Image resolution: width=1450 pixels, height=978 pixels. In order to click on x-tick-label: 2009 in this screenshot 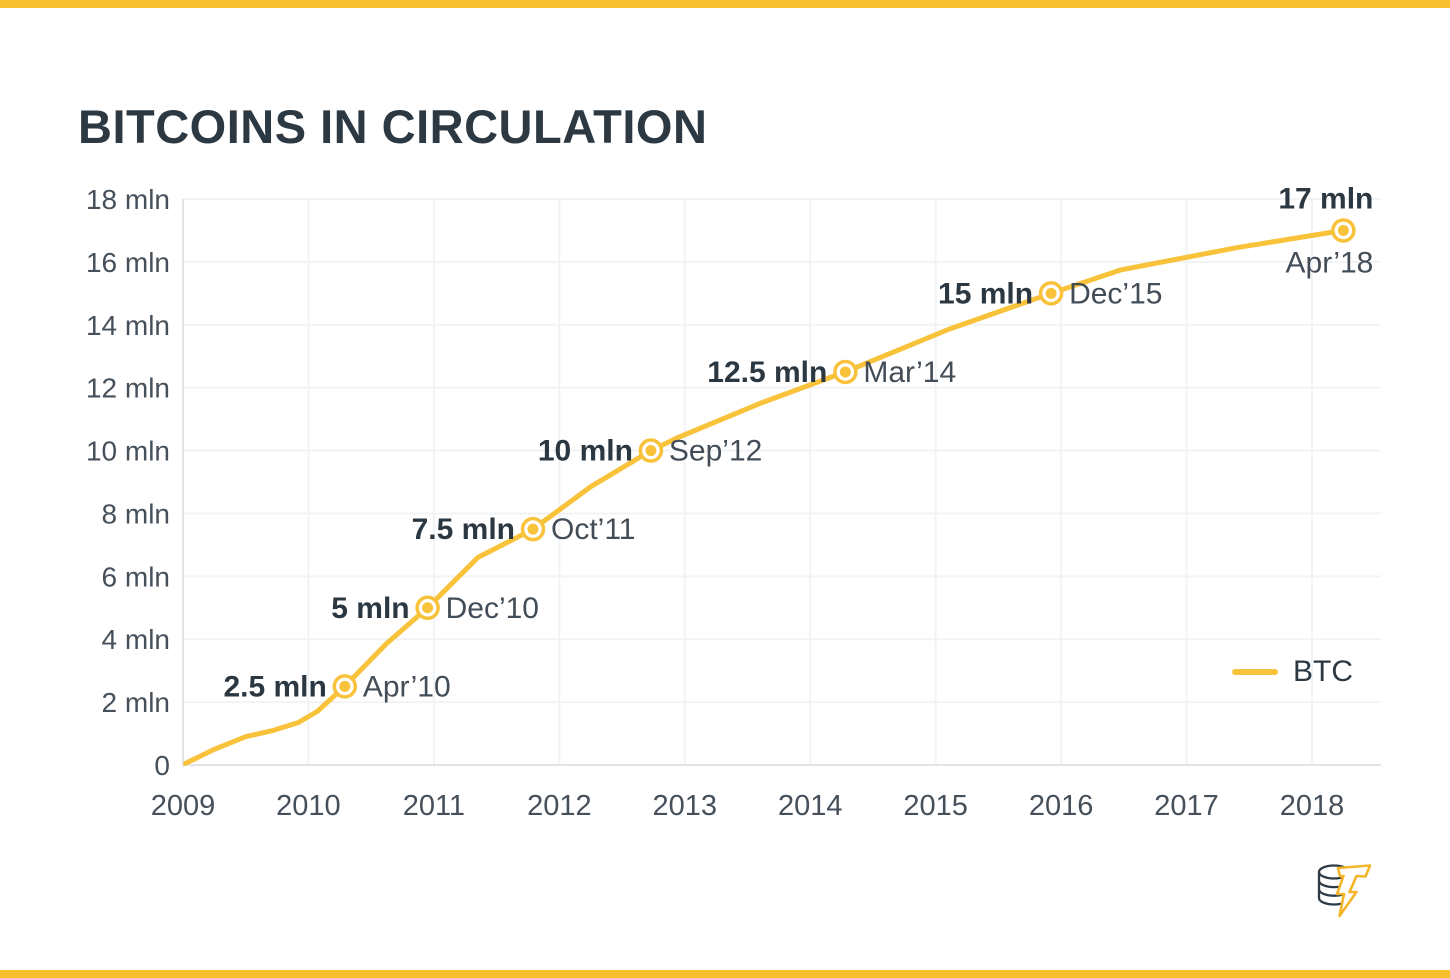, I will do `click(183, 806)`.